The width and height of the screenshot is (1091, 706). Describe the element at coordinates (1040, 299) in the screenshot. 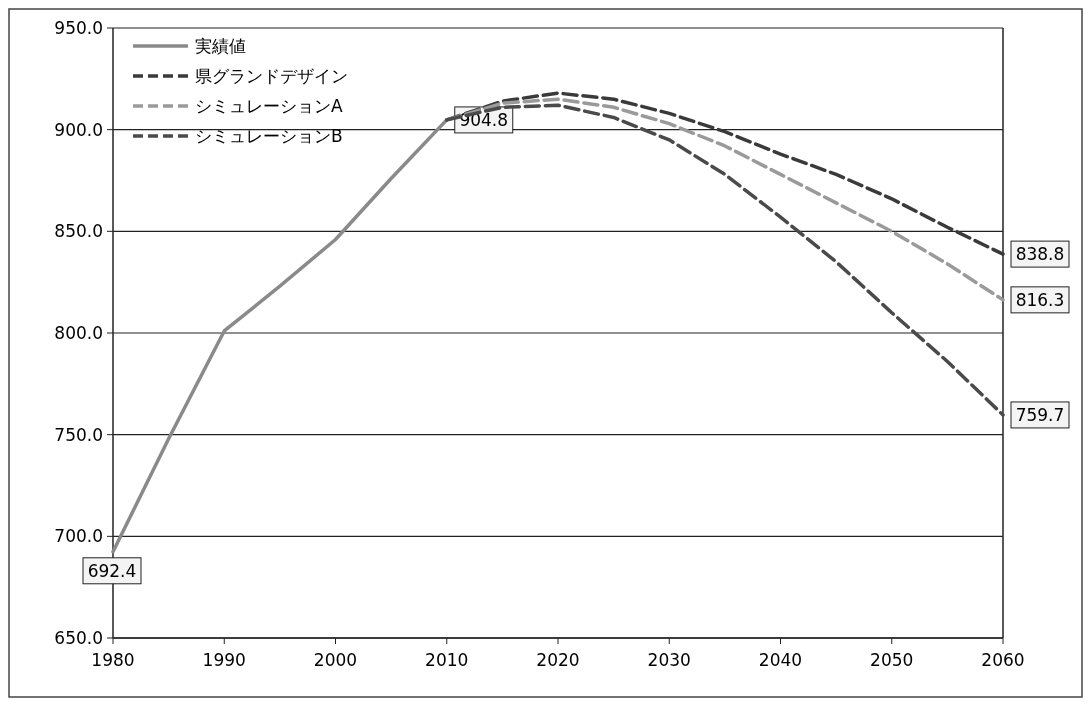

I see `data-label: 816.3` at that location.